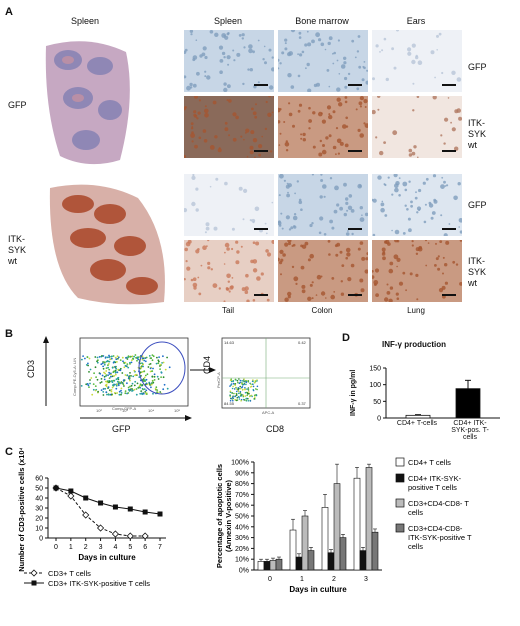  I want to click on c2-legend-2: cells, so click(415, 512).